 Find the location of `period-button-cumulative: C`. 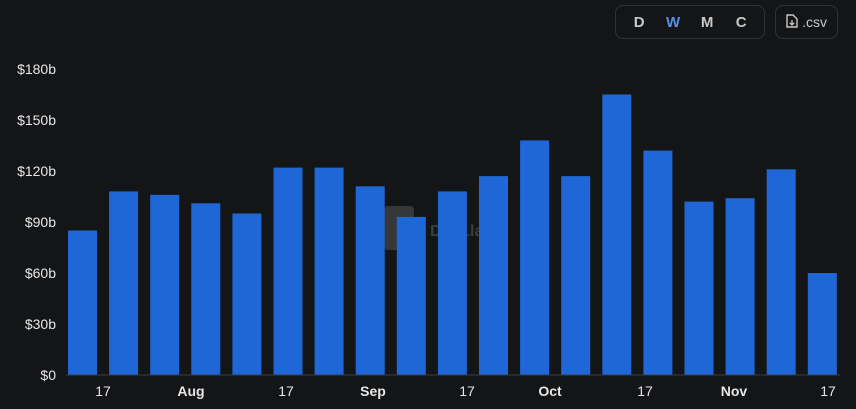

period-button-cumulative: C is located at coordinates (741, 22).